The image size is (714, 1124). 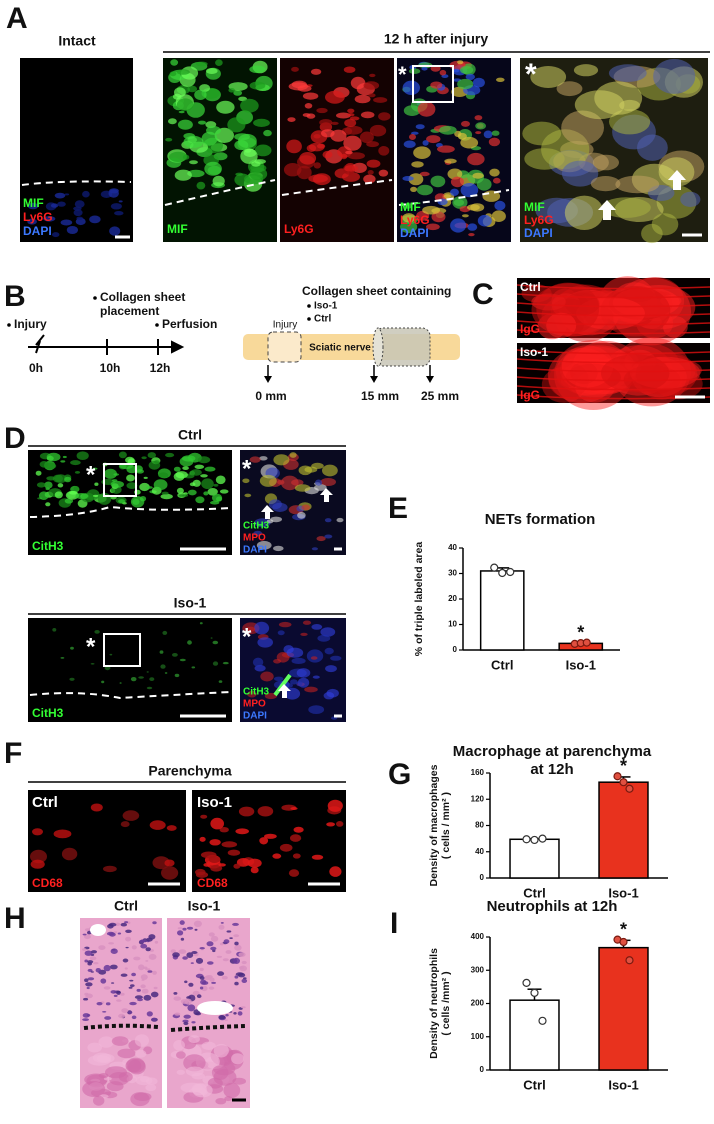 I want to click on arrow, so click(x=677, y=180).